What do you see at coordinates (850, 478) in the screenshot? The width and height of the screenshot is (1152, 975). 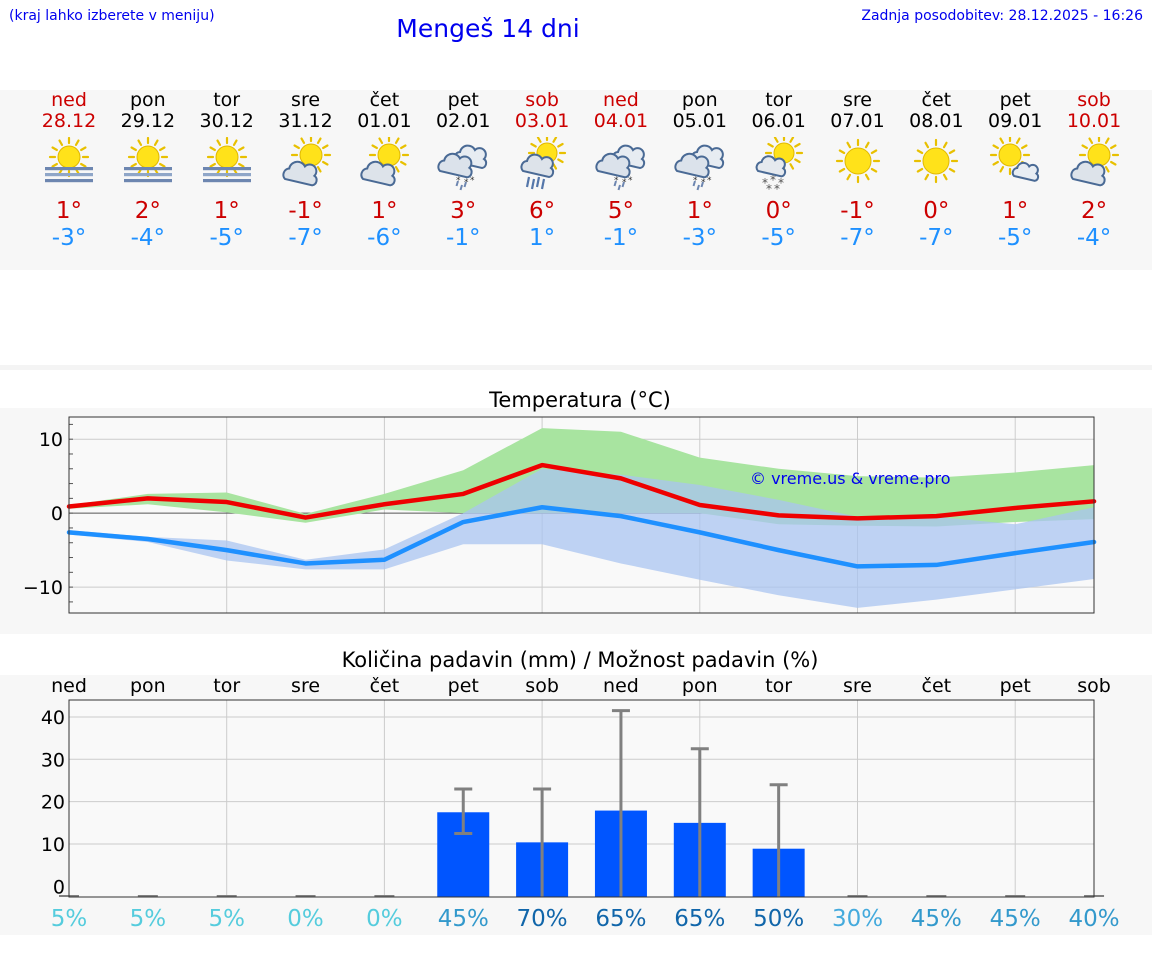 I see `watermark: © vreme.us & vreme.pro` at bounding box center [850, 478].